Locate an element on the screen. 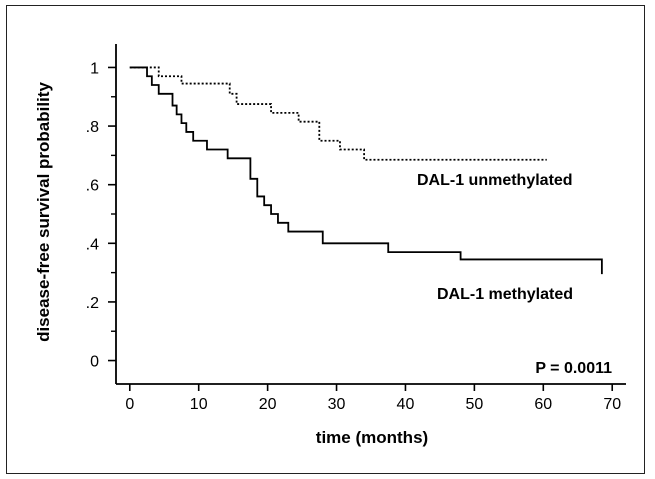 The image size is (655, 479). x-tick-label: 30 is located at coordinates (337, 404).